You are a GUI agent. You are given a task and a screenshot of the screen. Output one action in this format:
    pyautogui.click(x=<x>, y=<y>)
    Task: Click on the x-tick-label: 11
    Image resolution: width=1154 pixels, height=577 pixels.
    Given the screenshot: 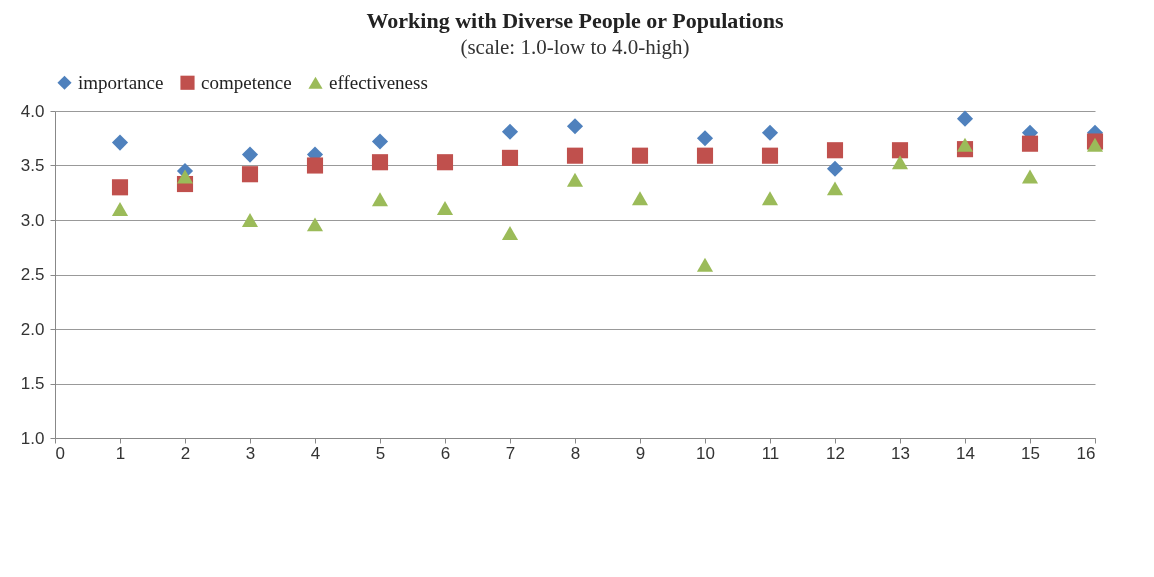 What is the action you would take?
    pyautogui.click(x=770, y=453)
    